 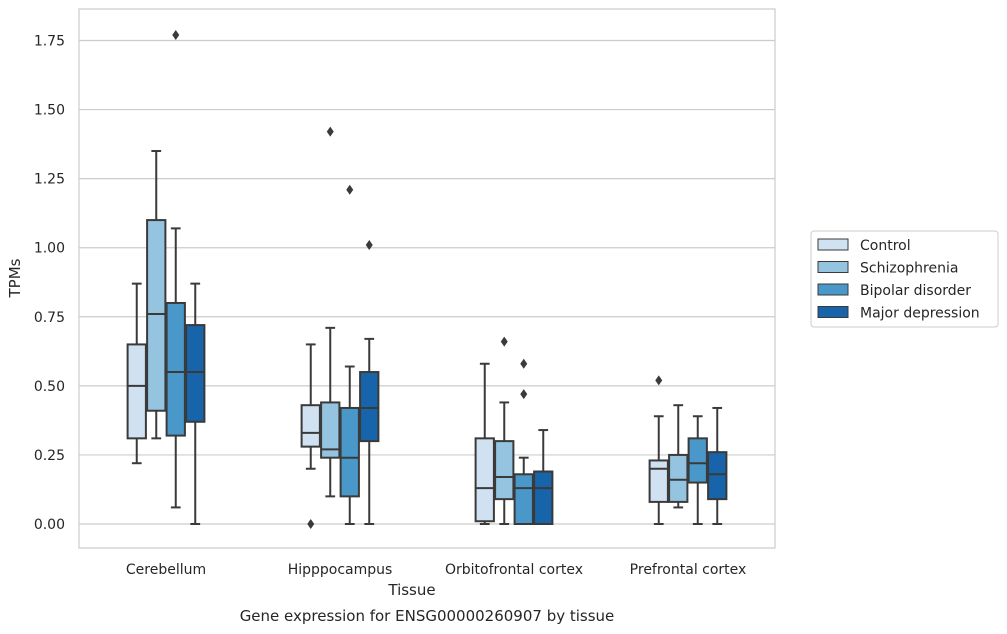 What do you see at coordinates (49, 318) in the screenshot?
I see `y-tick-label: 0.75` at bounding box center [49, 318].